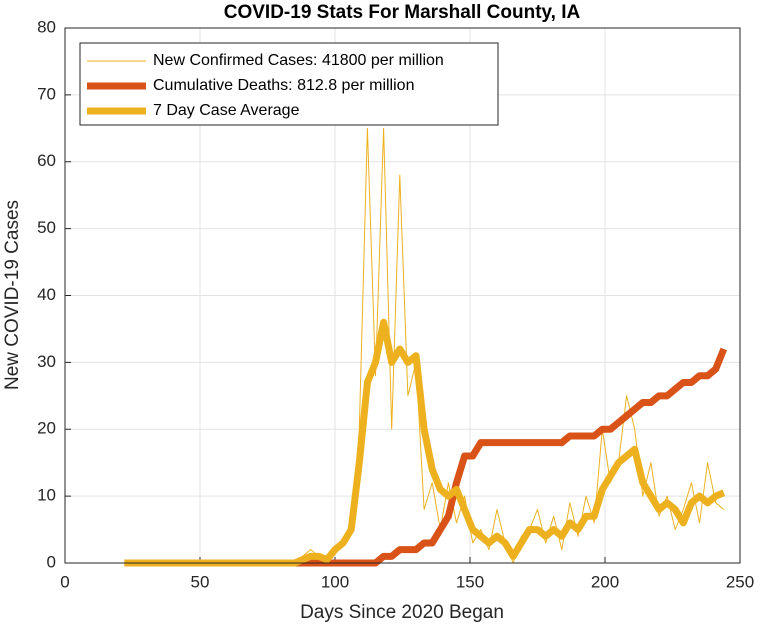 The image size is (761, 630). What do you see at coordinates (335, 581) in the screenshot?
I see `x-tick-label: 100` at bounding box center [335, 581].